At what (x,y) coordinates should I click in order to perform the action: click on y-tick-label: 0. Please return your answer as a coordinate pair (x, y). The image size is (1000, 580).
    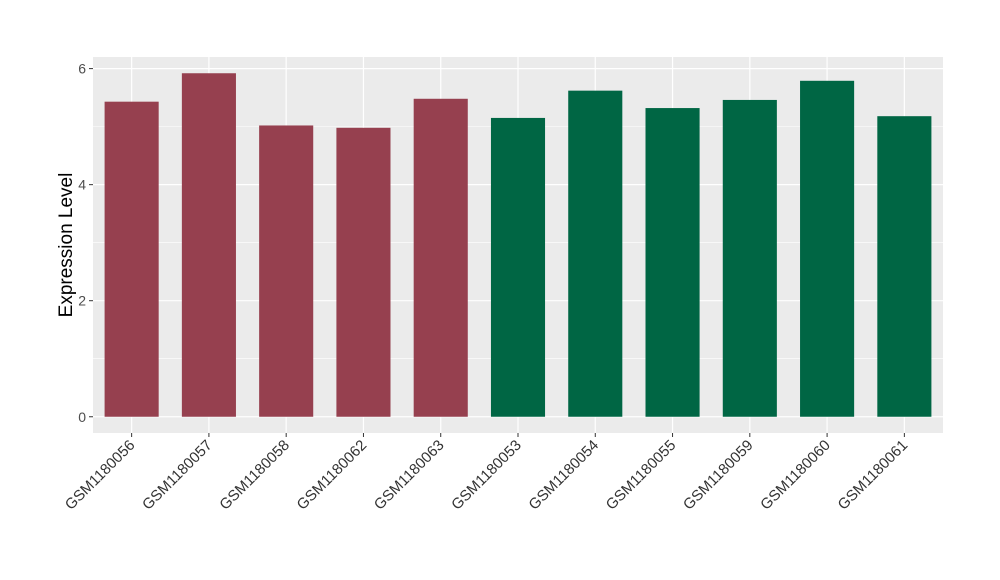
    Looking at the image, I should click on (82, 417).